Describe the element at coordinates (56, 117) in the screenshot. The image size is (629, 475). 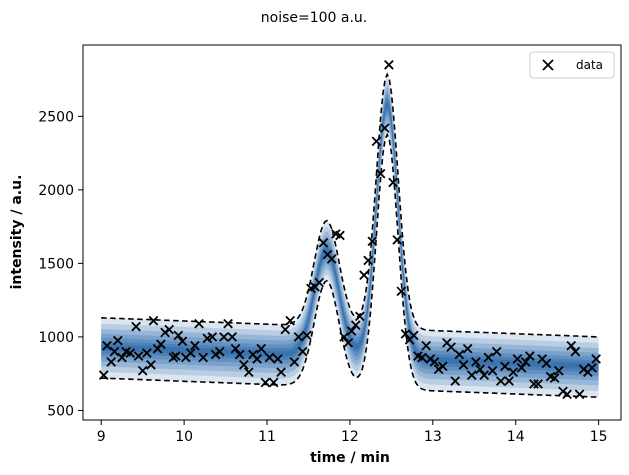
I see `y-tick-label: 2500` at that location.